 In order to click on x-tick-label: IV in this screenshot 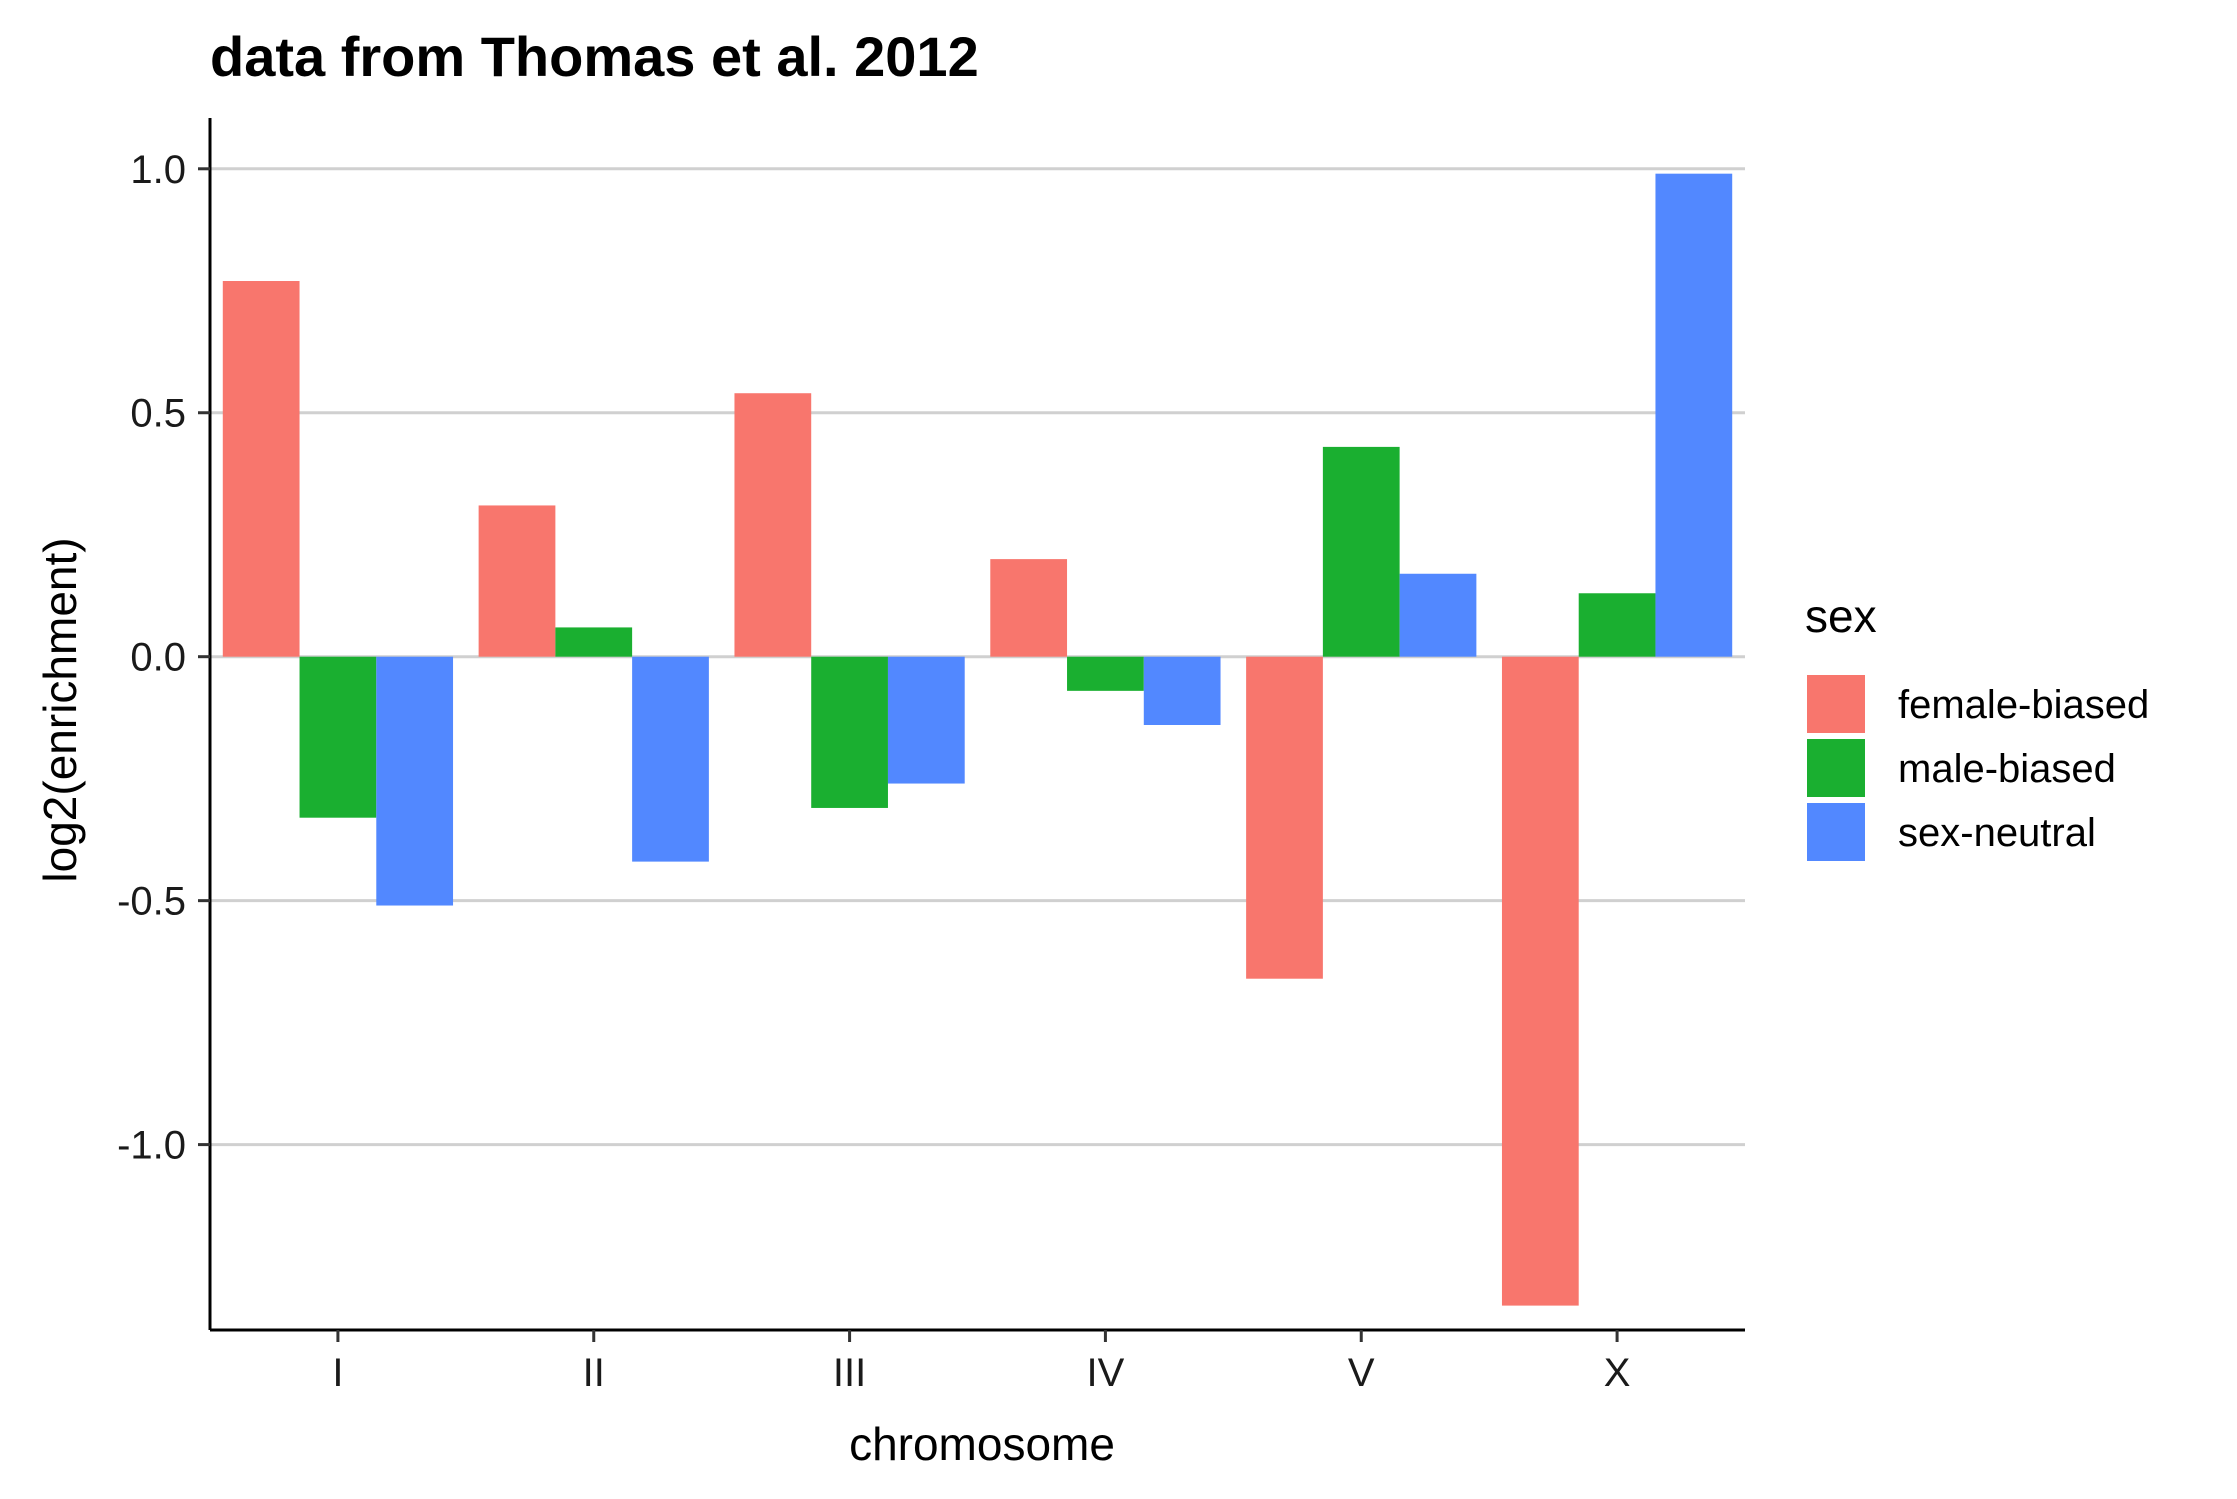, I will do `click(1106, 1373)`.